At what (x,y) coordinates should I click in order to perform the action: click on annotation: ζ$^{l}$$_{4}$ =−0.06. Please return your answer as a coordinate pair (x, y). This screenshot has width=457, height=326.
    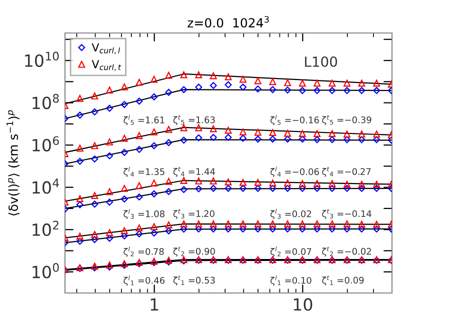
    Looking at the image, I should click on (294, 171).